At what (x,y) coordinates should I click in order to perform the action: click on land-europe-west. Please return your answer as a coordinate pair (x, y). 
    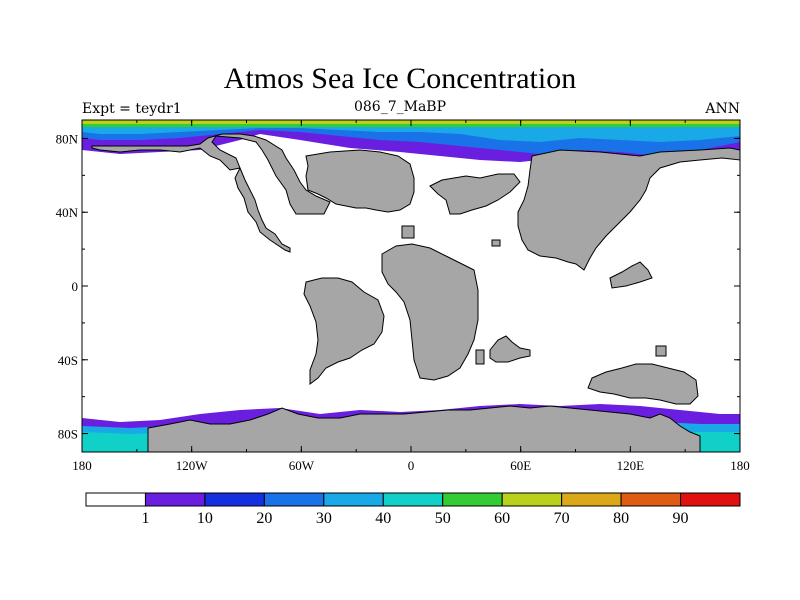
    Looking at the image, I should click on (475, 194).